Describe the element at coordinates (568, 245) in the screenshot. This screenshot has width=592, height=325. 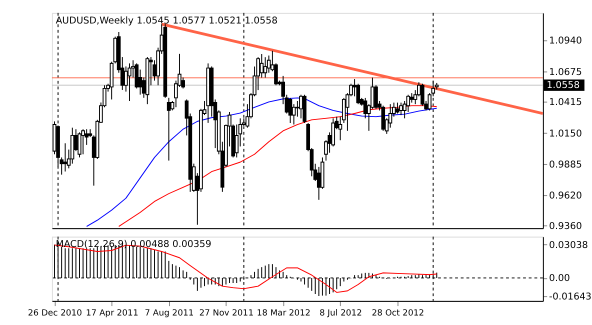
I see `y-tick-label: 0.03038` at that location.